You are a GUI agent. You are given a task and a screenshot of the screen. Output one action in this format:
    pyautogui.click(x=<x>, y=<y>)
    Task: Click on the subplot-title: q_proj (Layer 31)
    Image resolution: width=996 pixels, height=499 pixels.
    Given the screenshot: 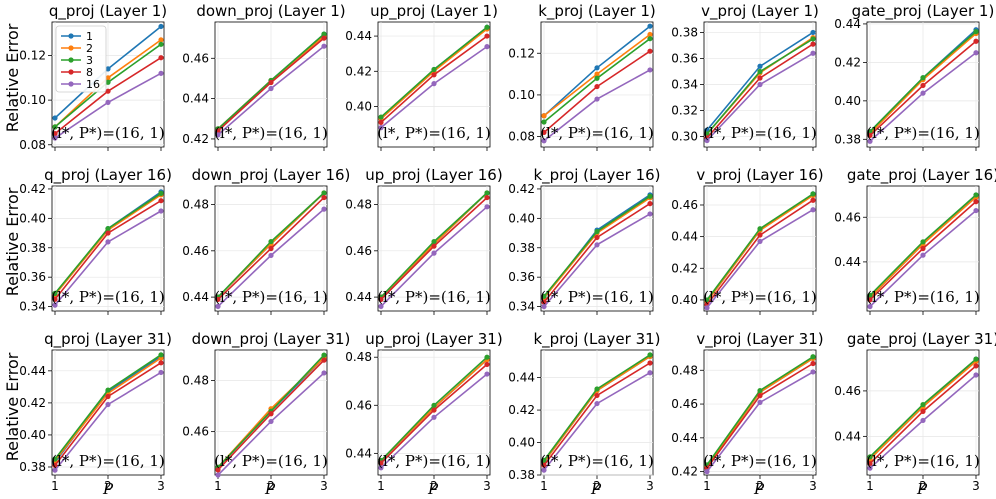 What is the action you would take?
    pyautogui.click(x=108, y=339)
    